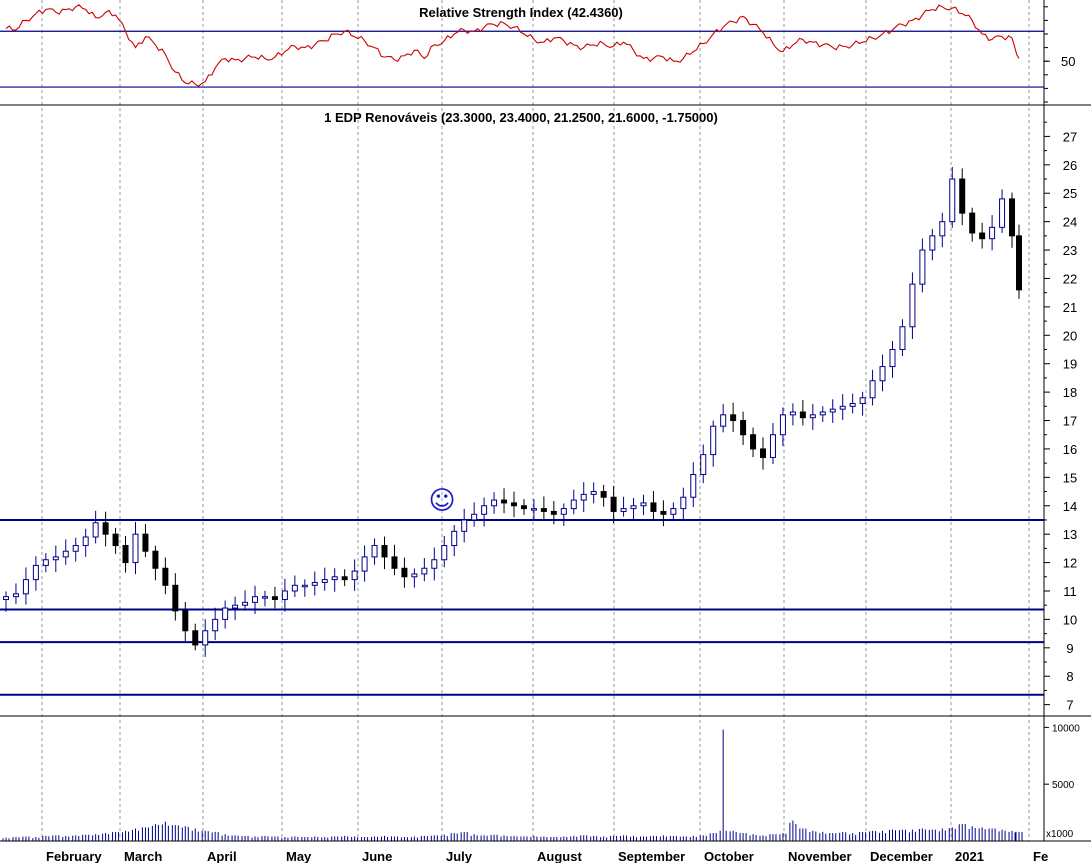 The image size is (1091, 863). I want to click on rsi-line, so click(512, 45).